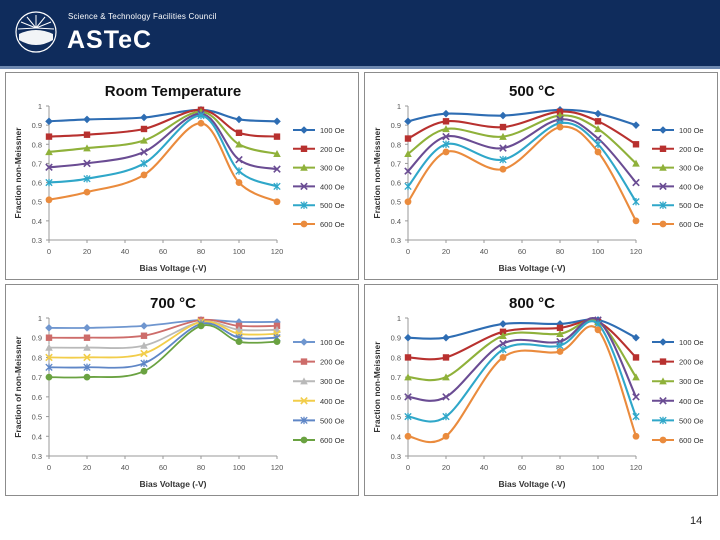 The width and height of the screenshot is (720, 540). I want to click on legend-label: 300 Oe, so click(691, 168).